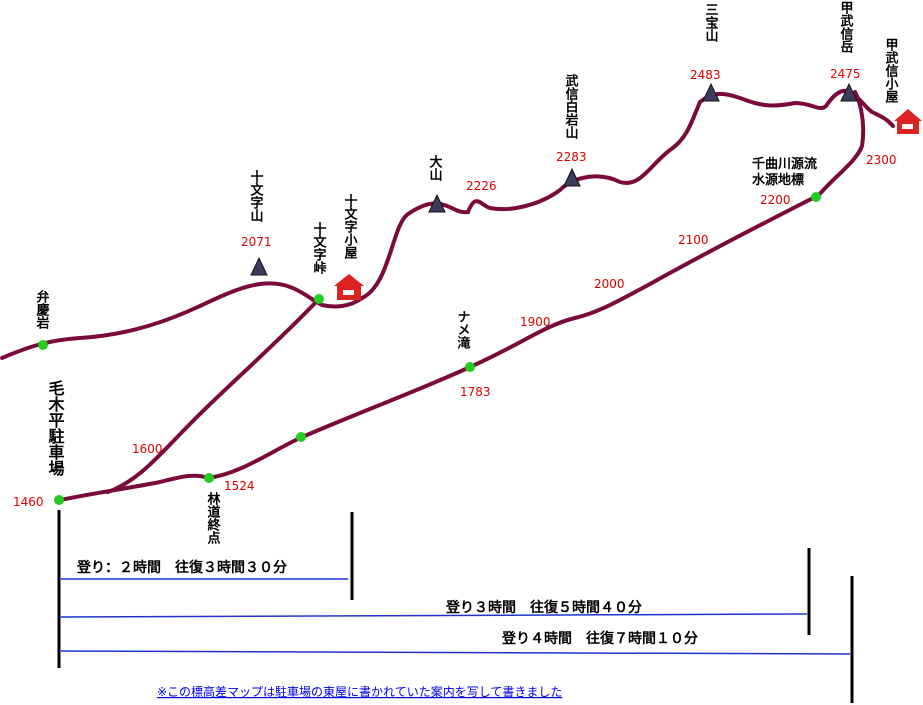 The image size is (923, 705). What do you see at coordinates (213, 518) in the screenshot?
I see `label-rindo-end: 林道終点` at bounding box center [213, 518].